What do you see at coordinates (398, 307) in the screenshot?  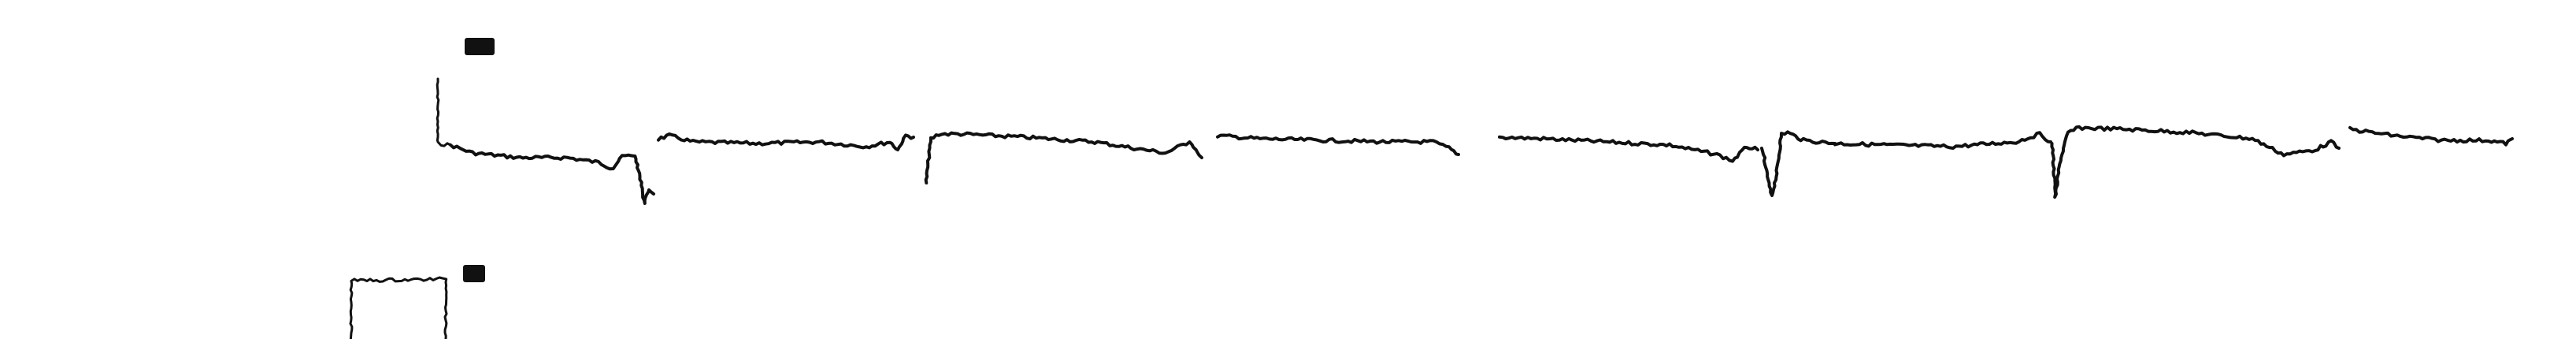 I see `channel-2-calibration-pulse` at bounding box center [398, 307].